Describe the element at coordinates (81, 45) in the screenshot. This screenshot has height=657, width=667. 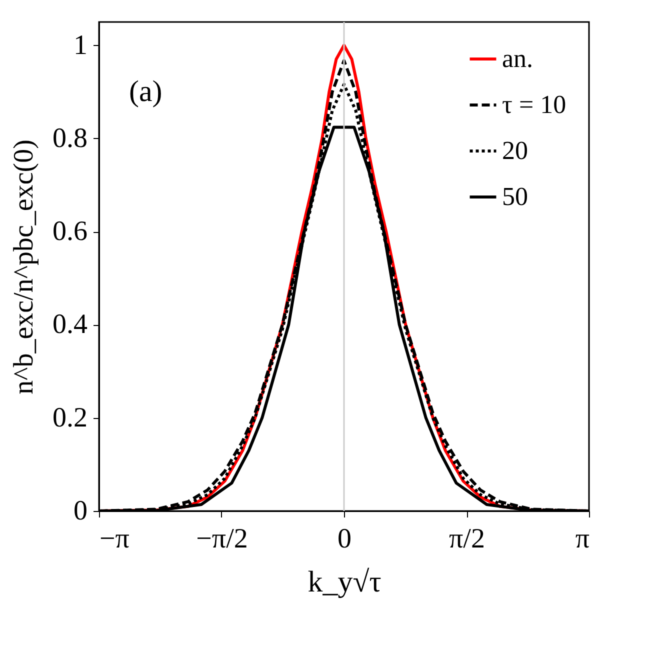
I see `y-tick-label: 1` at that location.